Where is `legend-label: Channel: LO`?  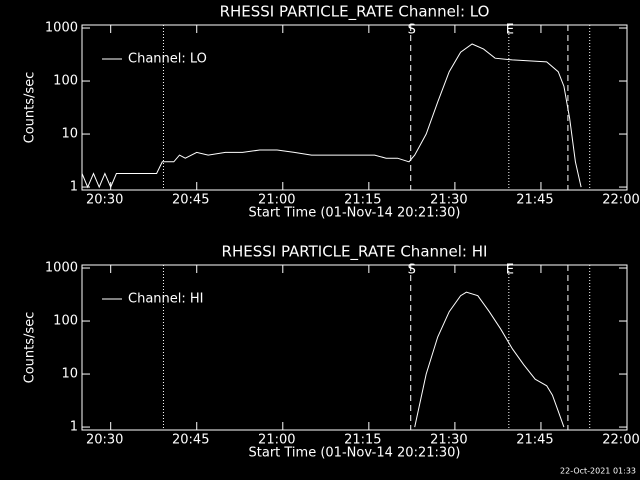
legend-label: Channel: LO is located at coordinates (167, 59).